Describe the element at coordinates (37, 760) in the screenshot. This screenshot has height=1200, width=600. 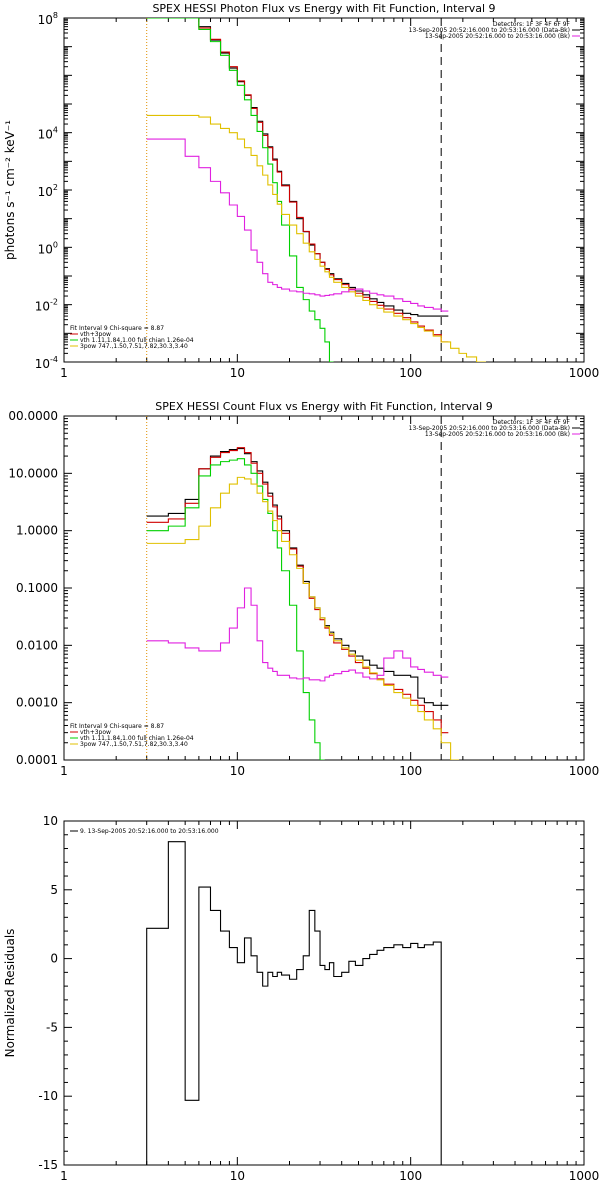
I see `y-tick-label: 0.0001` at that location.